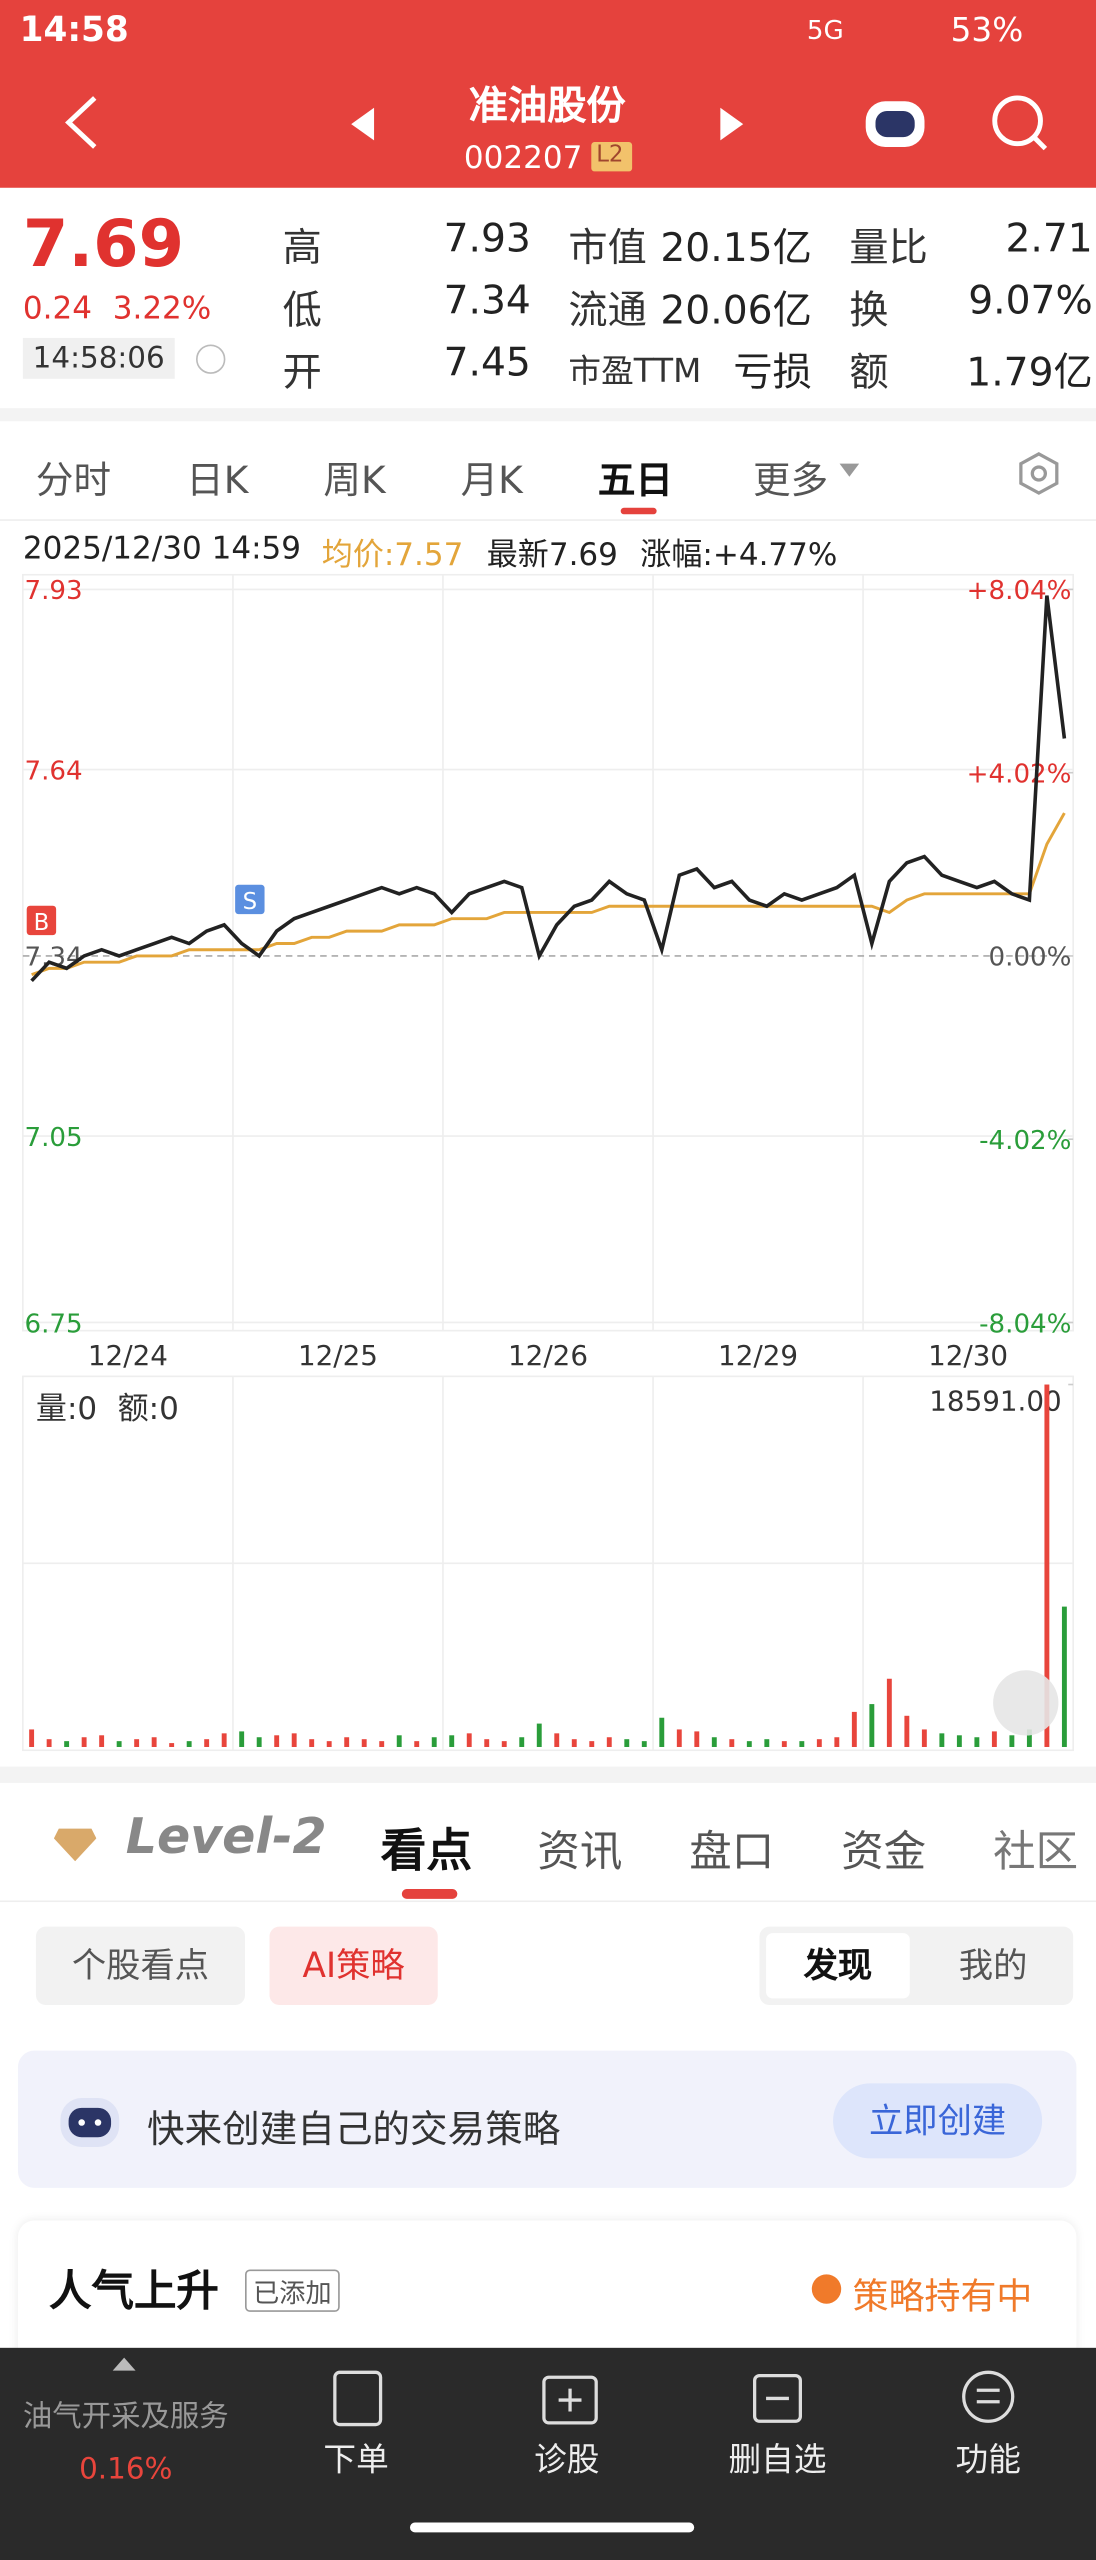 This screenshot has width=1096, height=2560. I want to click on x-tick-label: 12/30, so click(968, 1355).